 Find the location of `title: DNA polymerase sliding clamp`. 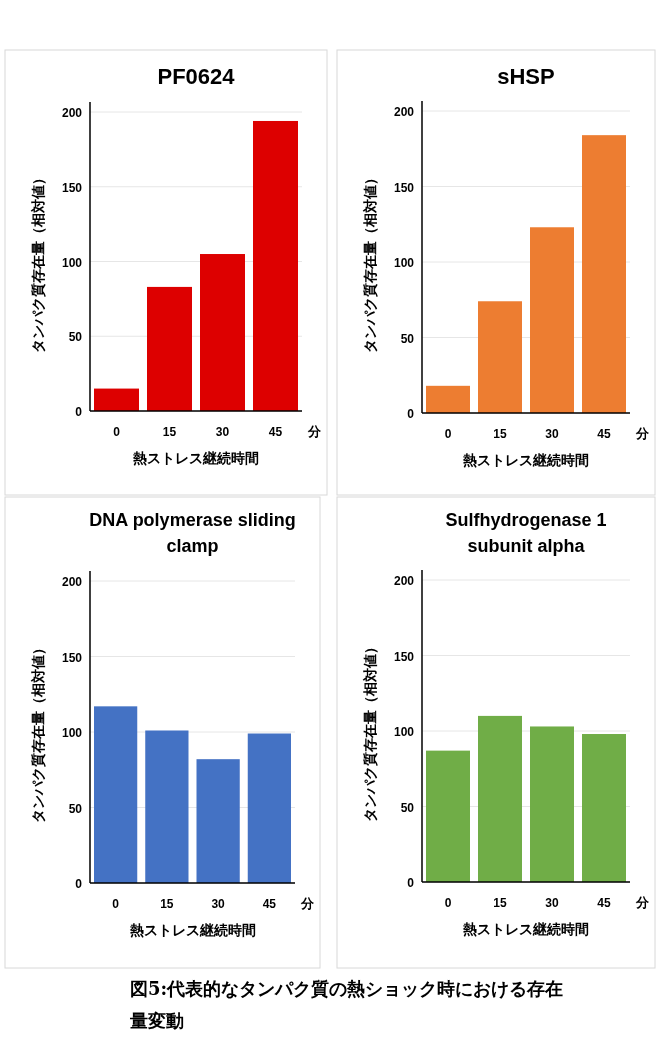

title: DNA polymerase sliding clamp is located at coordinates (192, 533).